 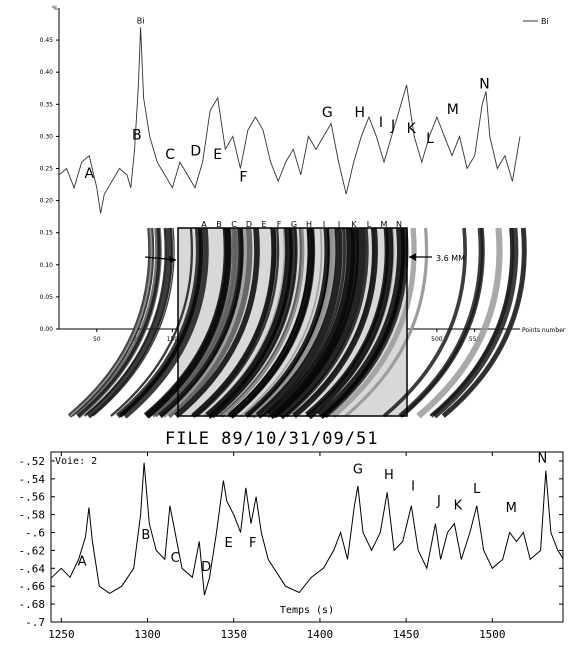 What do you see at coordinates (195, 152) in the screenshot?
I see `top-peak-letter: D` at bounding box center [195, 152].